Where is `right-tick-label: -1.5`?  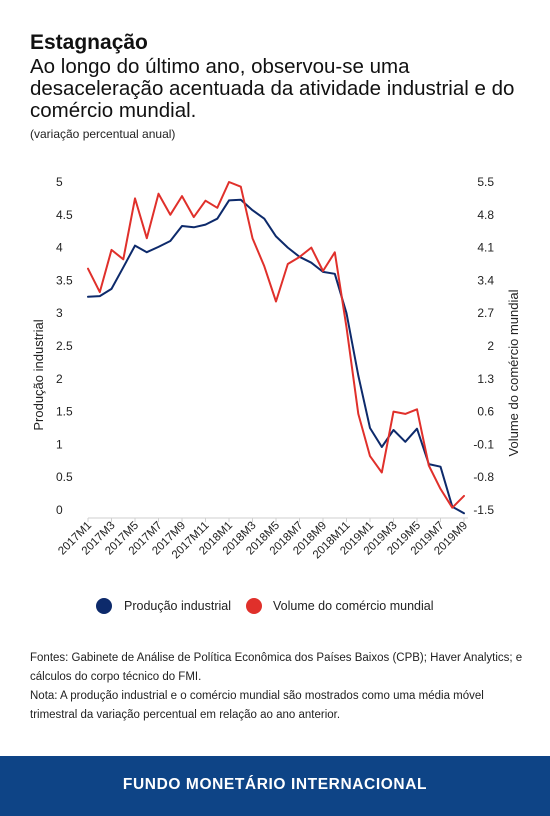
right-tick-label: -1.5 is located at coordinates (483, 510).